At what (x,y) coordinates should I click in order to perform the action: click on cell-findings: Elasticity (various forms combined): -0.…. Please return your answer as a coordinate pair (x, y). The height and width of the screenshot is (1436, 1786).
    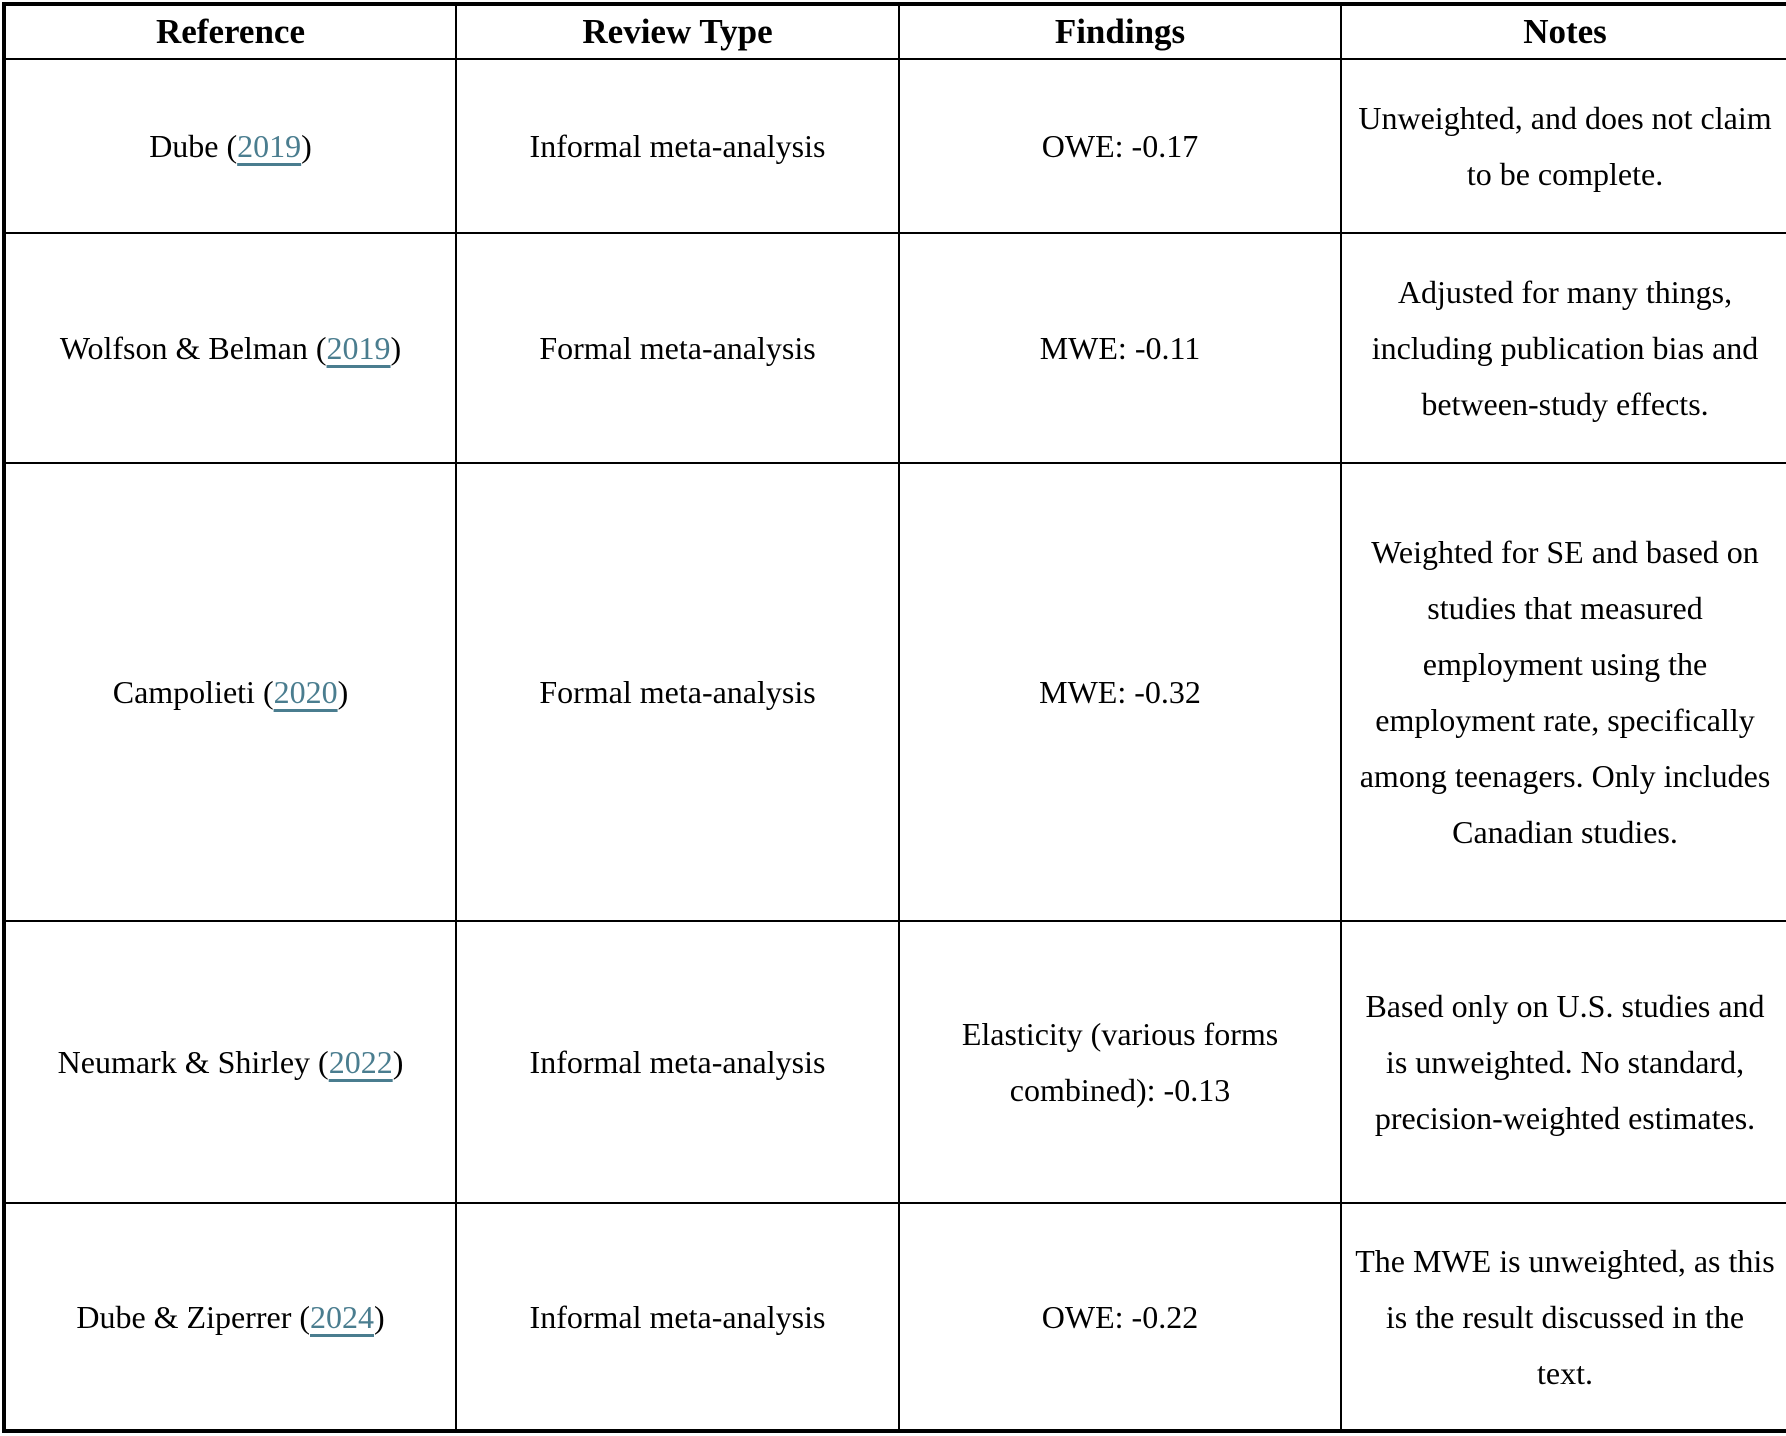
    Looking at the image, I should click on (1120, 1062).